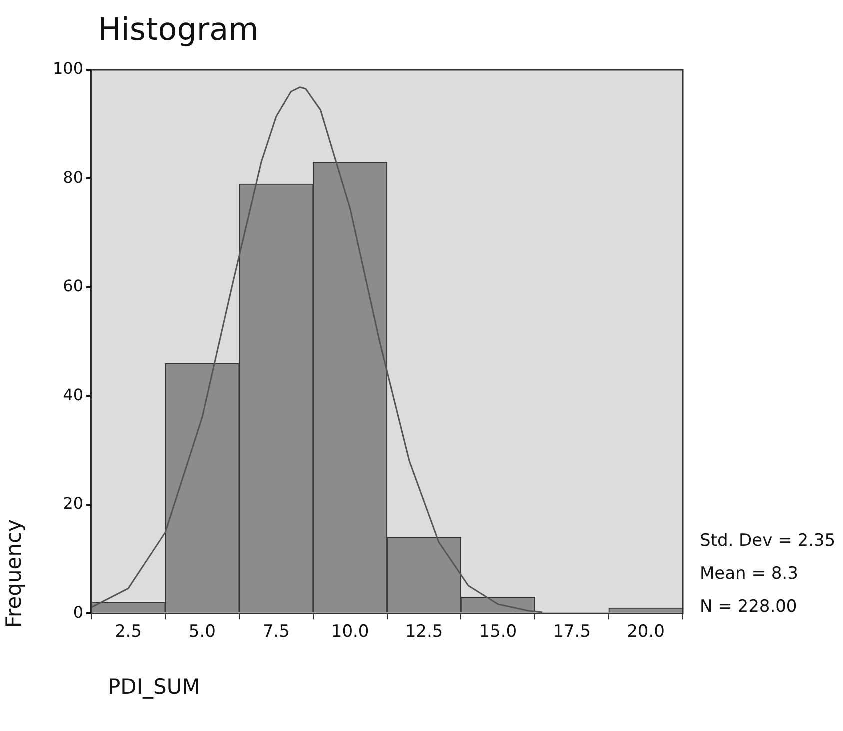  Describe the element at coordinates (73, 504) in the screenshot. I see `y-tick-label: 20` at that location.